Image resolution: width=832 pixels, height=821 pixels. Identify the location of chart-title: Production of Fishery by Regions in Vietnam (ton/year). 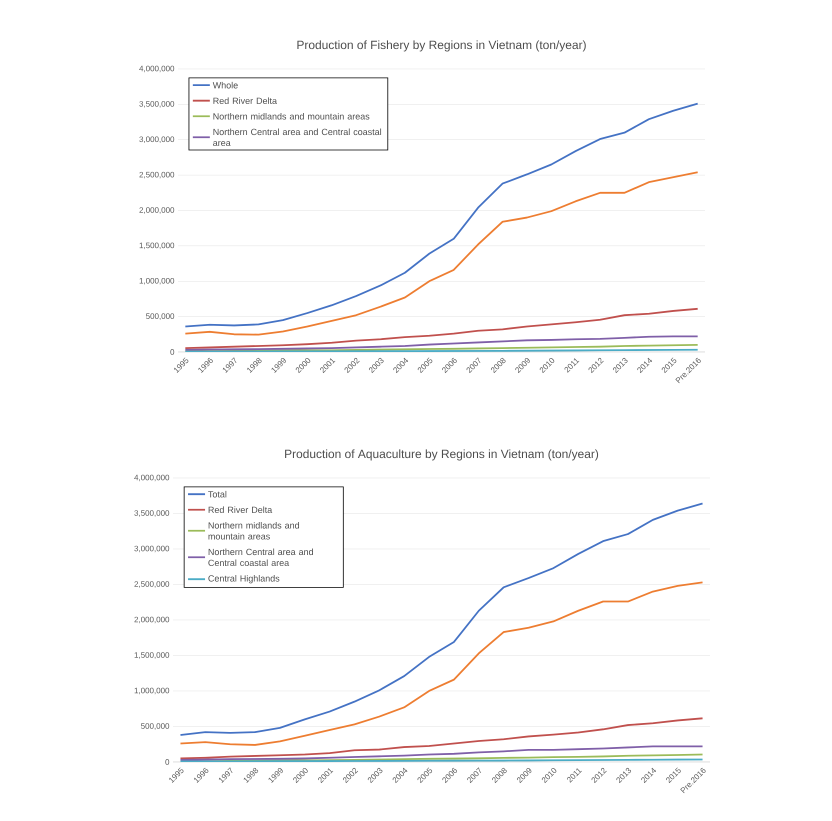
(441, 46).